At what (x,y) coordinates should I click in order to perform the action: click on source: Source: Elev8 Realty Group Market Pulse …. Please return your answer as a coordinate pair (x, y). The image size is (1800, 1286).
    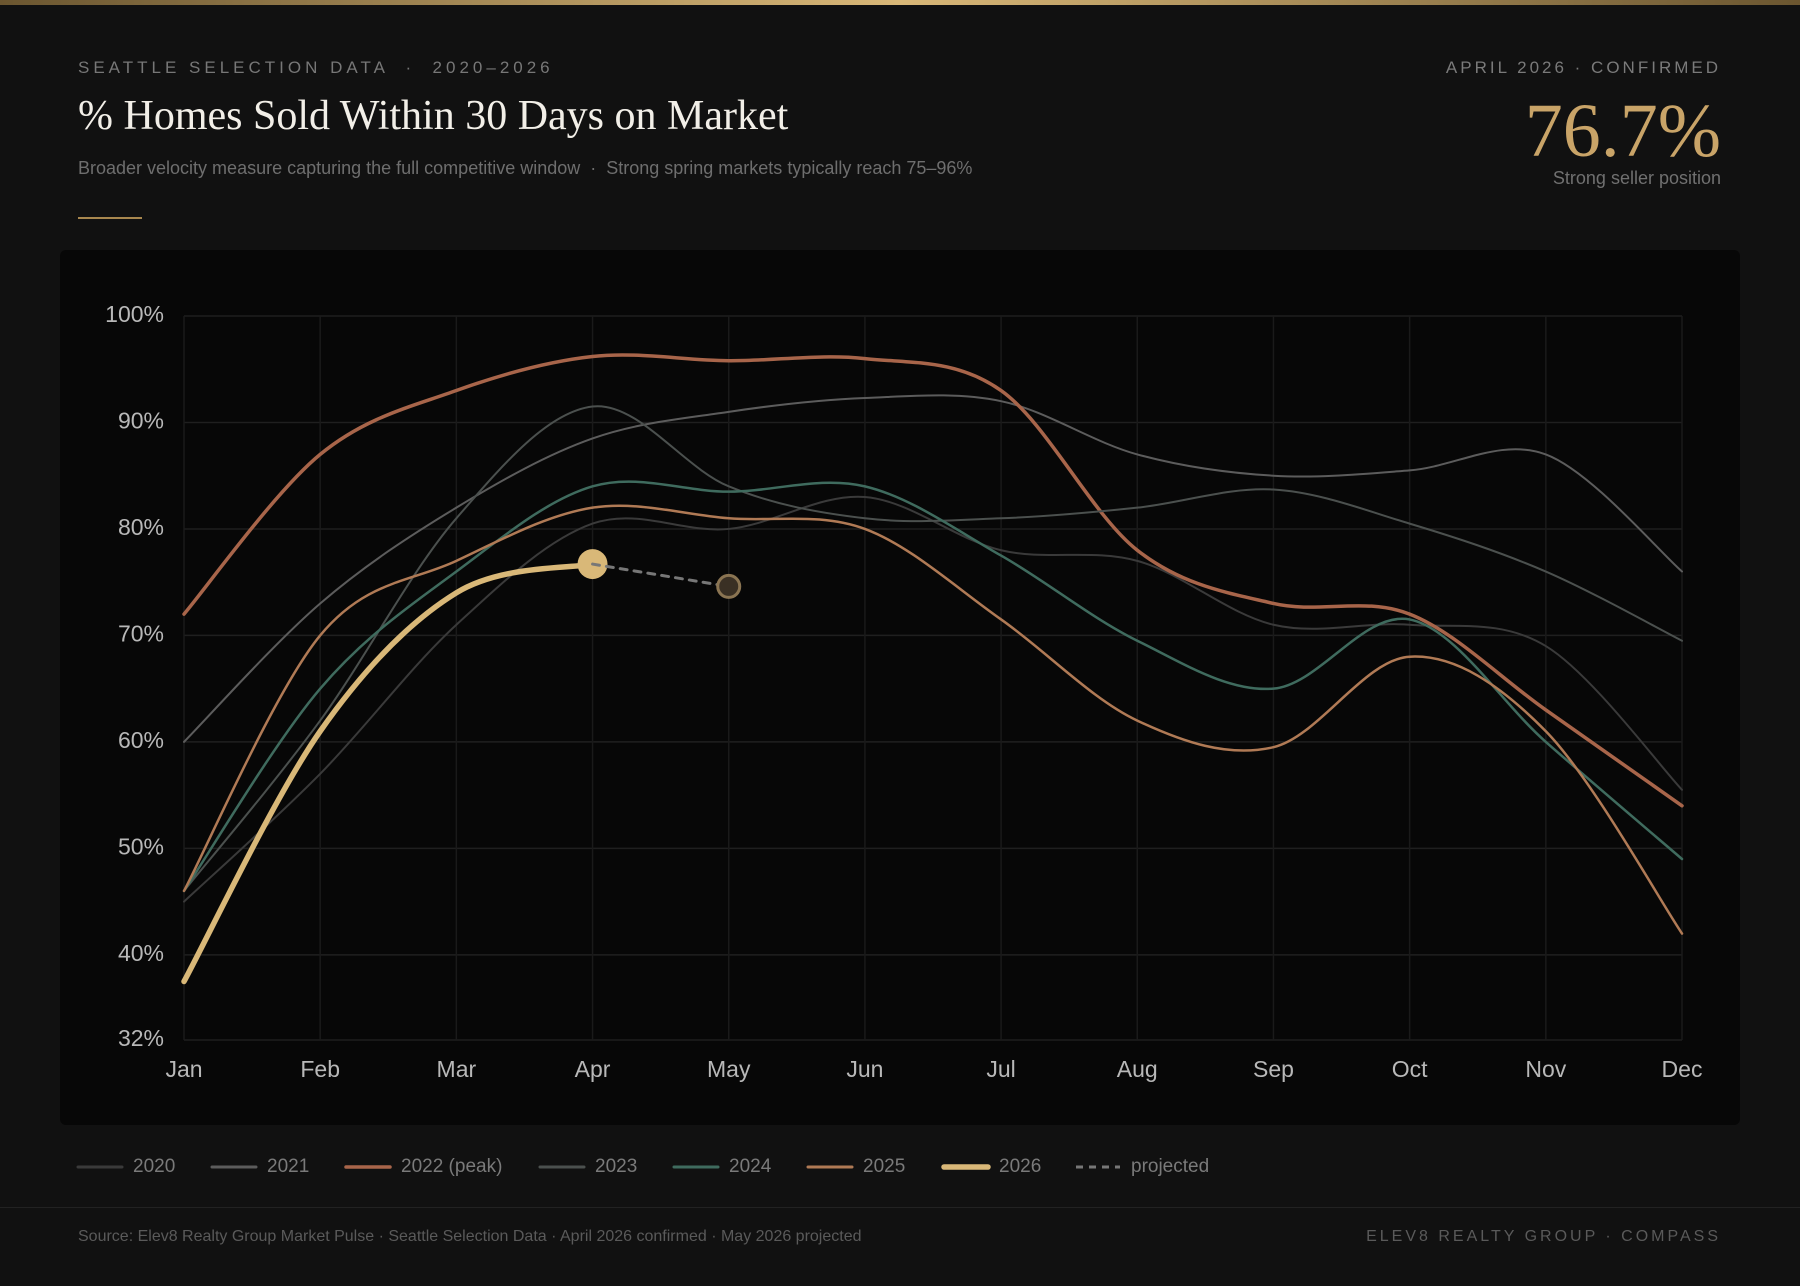
    Looking at the image, I should click on (470, 1236).